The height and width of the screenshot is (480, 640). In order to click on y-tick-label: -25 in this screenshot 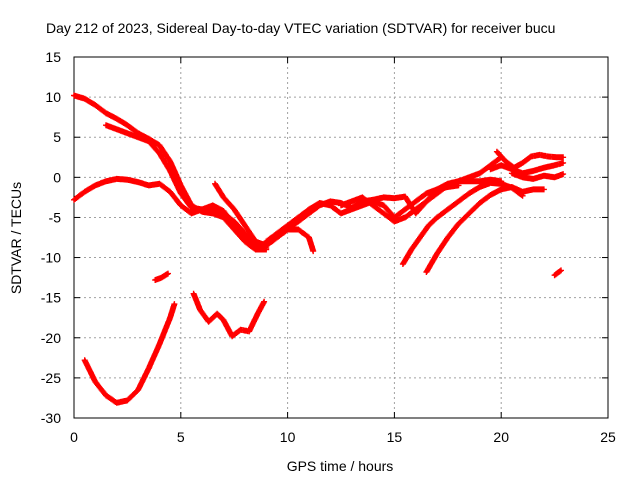, I will do `click(51, 378)`.